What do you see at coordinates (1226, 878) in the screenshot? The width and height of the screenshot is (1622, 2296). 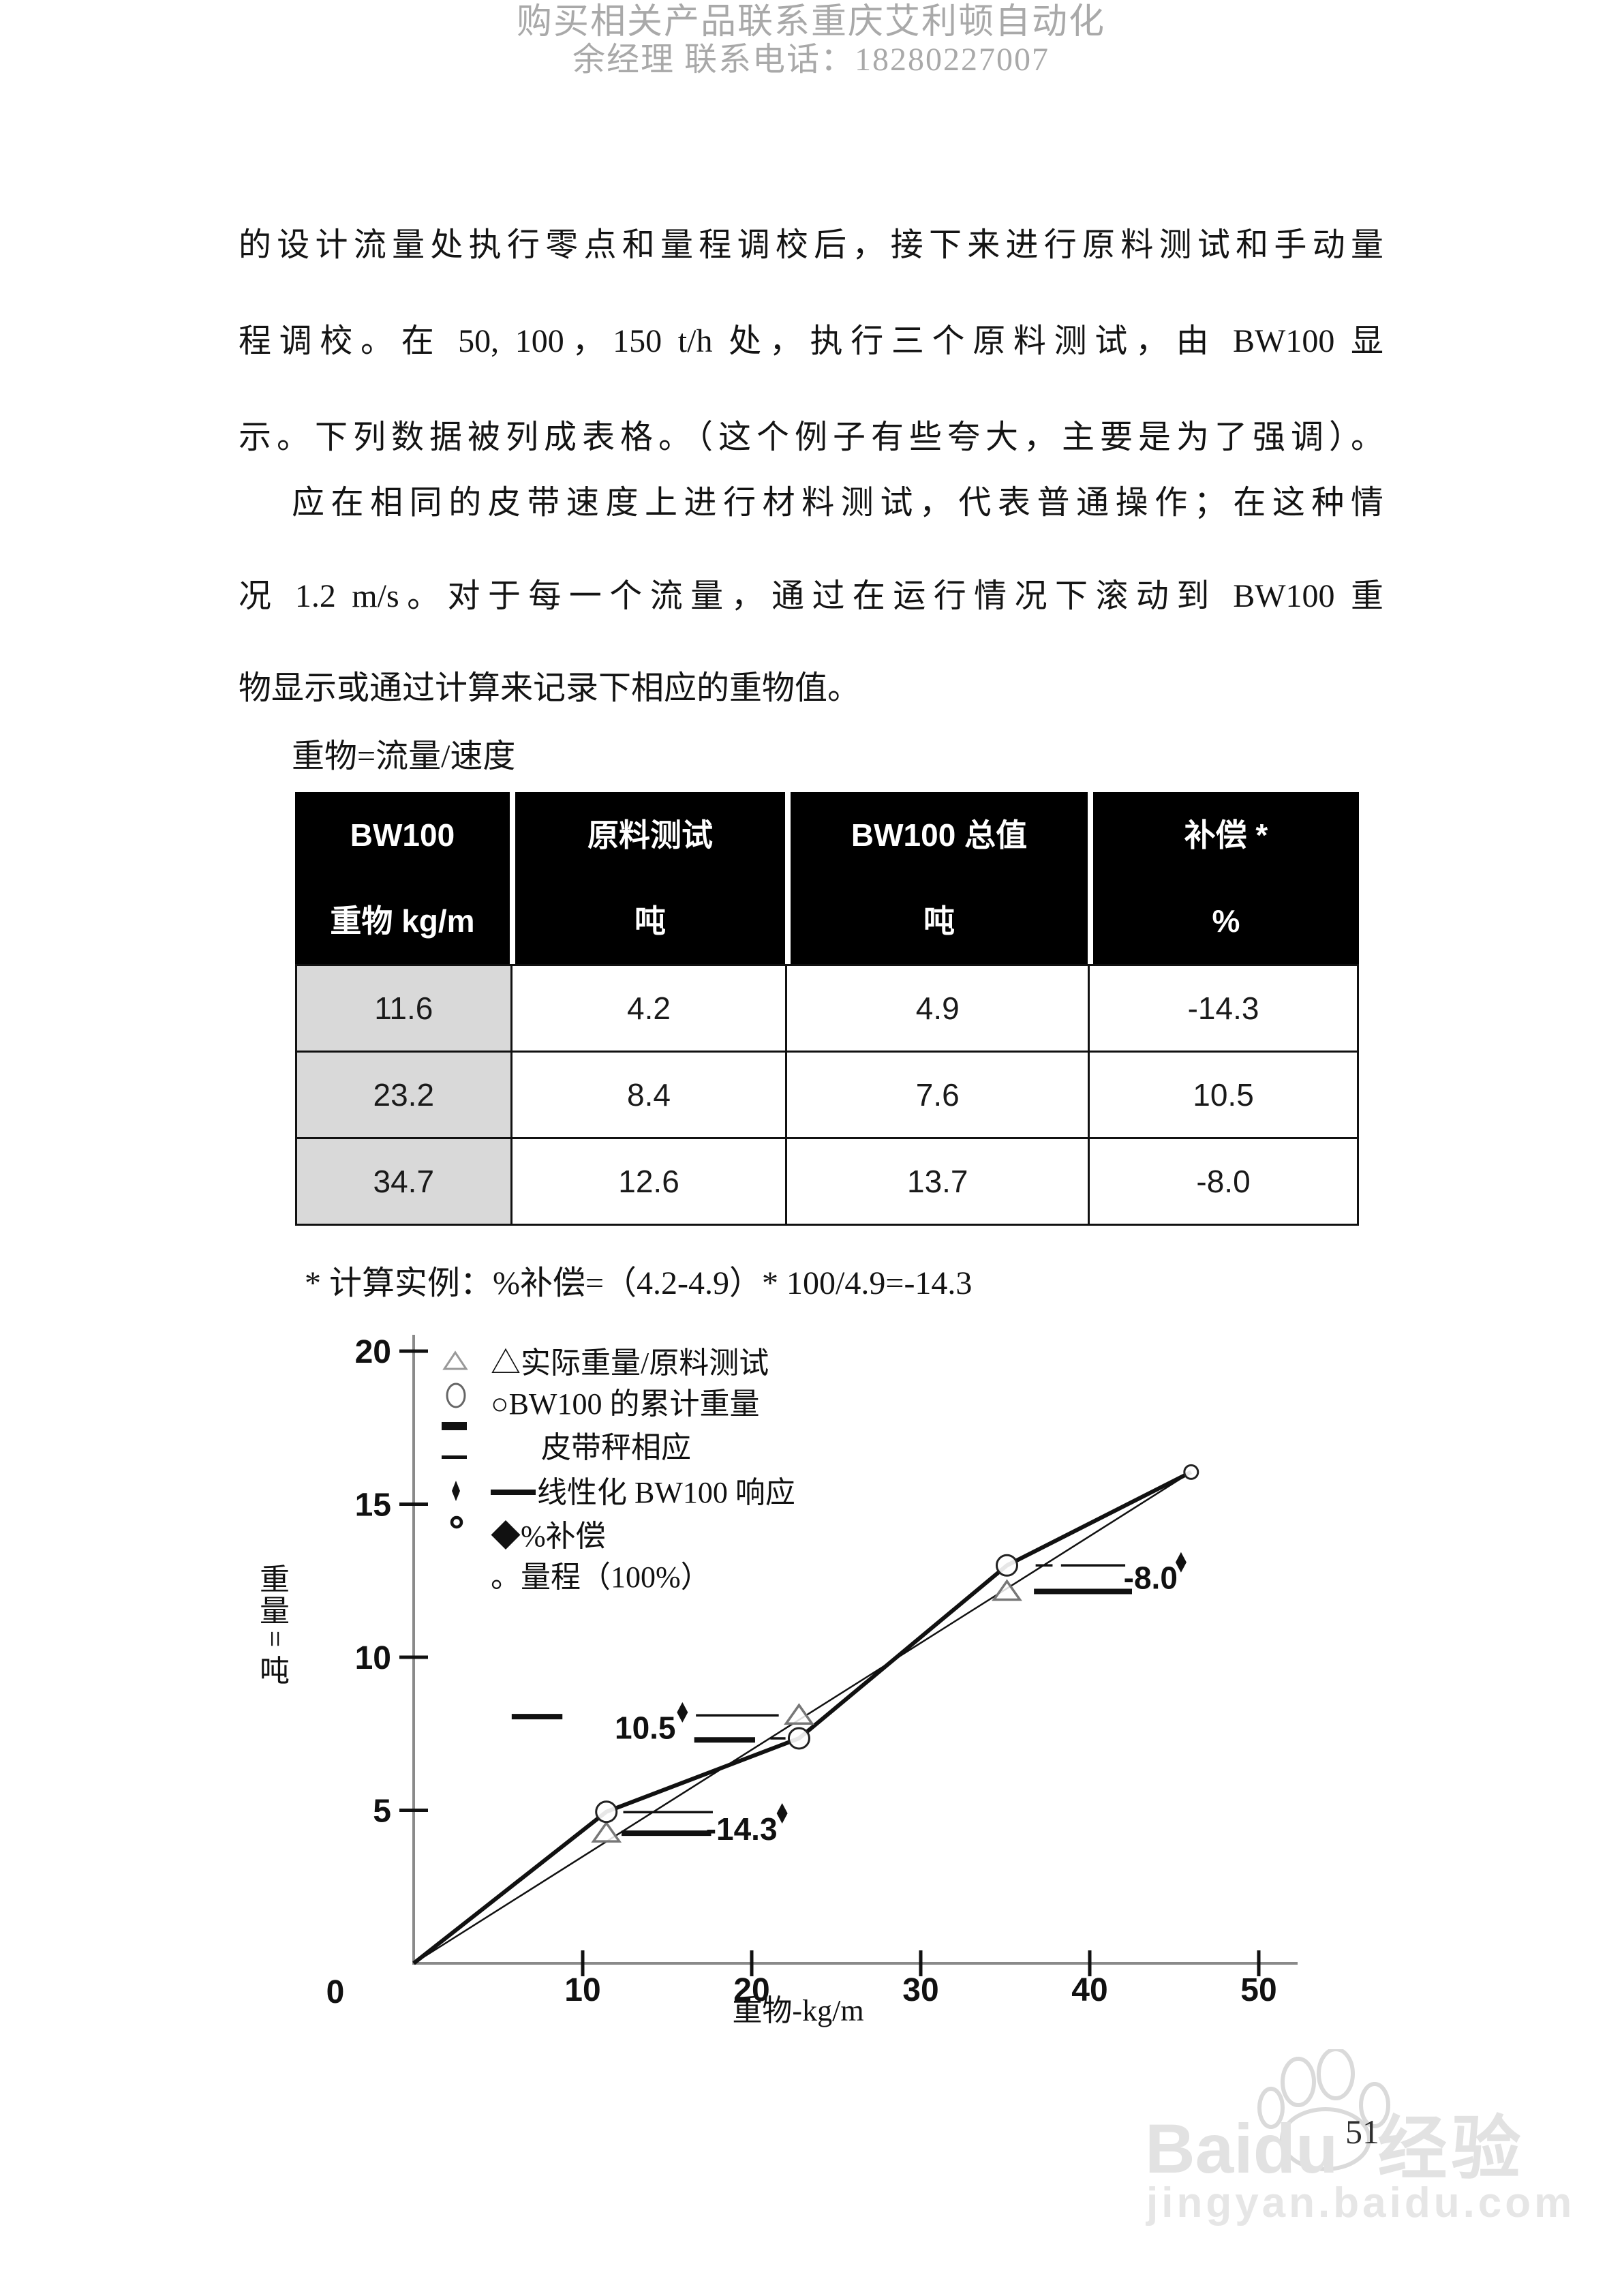 I see `table-header-cell: 补偿 *%` at bounding box center [1226, 878].